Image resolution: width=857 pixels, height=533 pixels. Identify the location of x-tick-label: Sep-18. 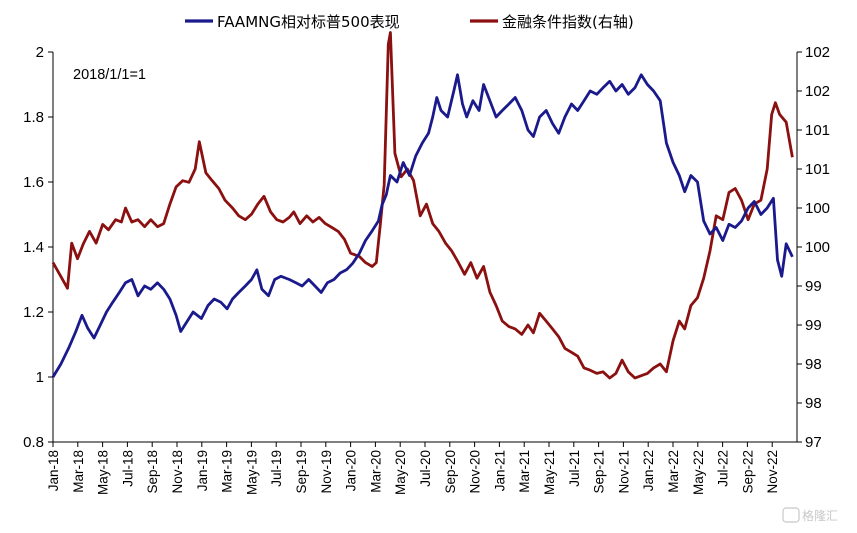
(152, 472).